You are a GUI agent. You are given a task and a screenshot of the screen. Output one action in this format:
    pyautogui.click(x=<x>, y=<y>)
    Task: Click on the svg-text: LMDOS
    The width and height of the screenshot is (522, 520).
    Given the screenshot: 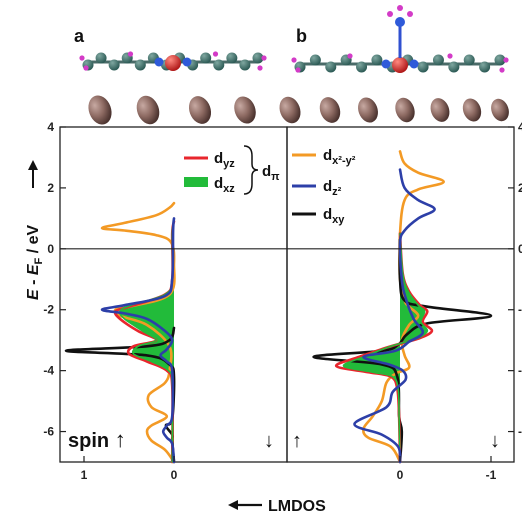 What is the action you would take?
    pyautogui.click(x=297, y=506)
    